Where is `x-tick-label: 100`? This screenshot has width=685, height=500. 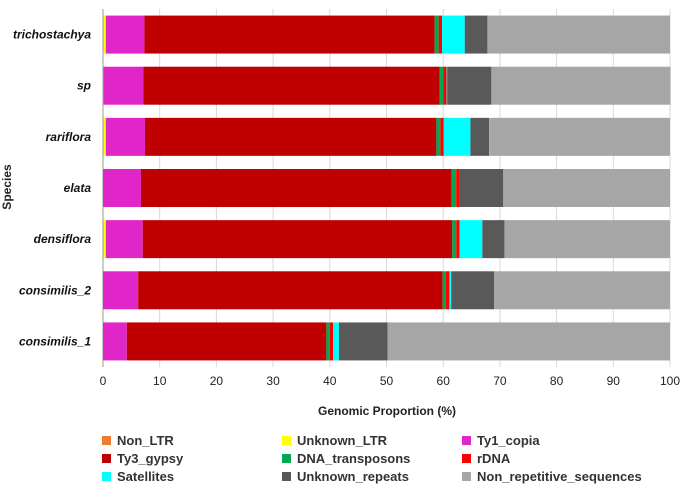 x-tick-label: 100 is located at coordinates (670, 381).